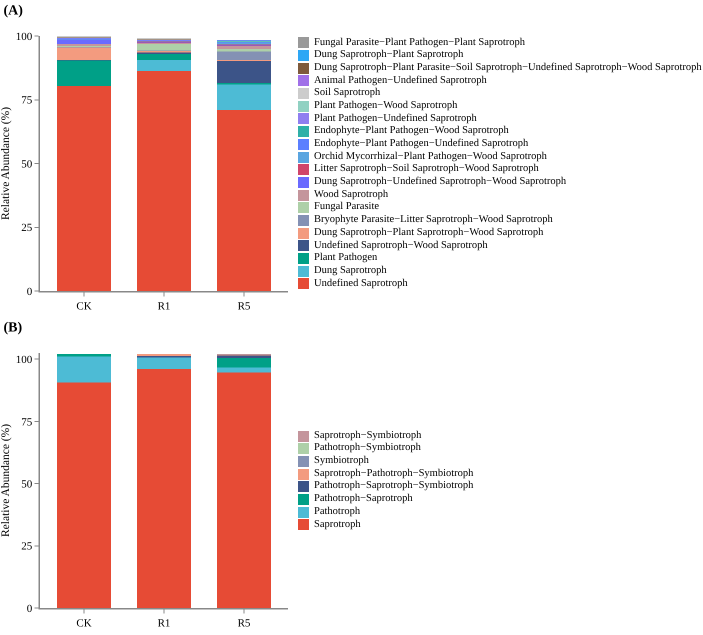 The height and width of the screenshot is (635, 703). What do you see at coordinates (337, 512) in the screenshot?
I see `legend-label: Pathotroph` at bounding box center [337, 512].